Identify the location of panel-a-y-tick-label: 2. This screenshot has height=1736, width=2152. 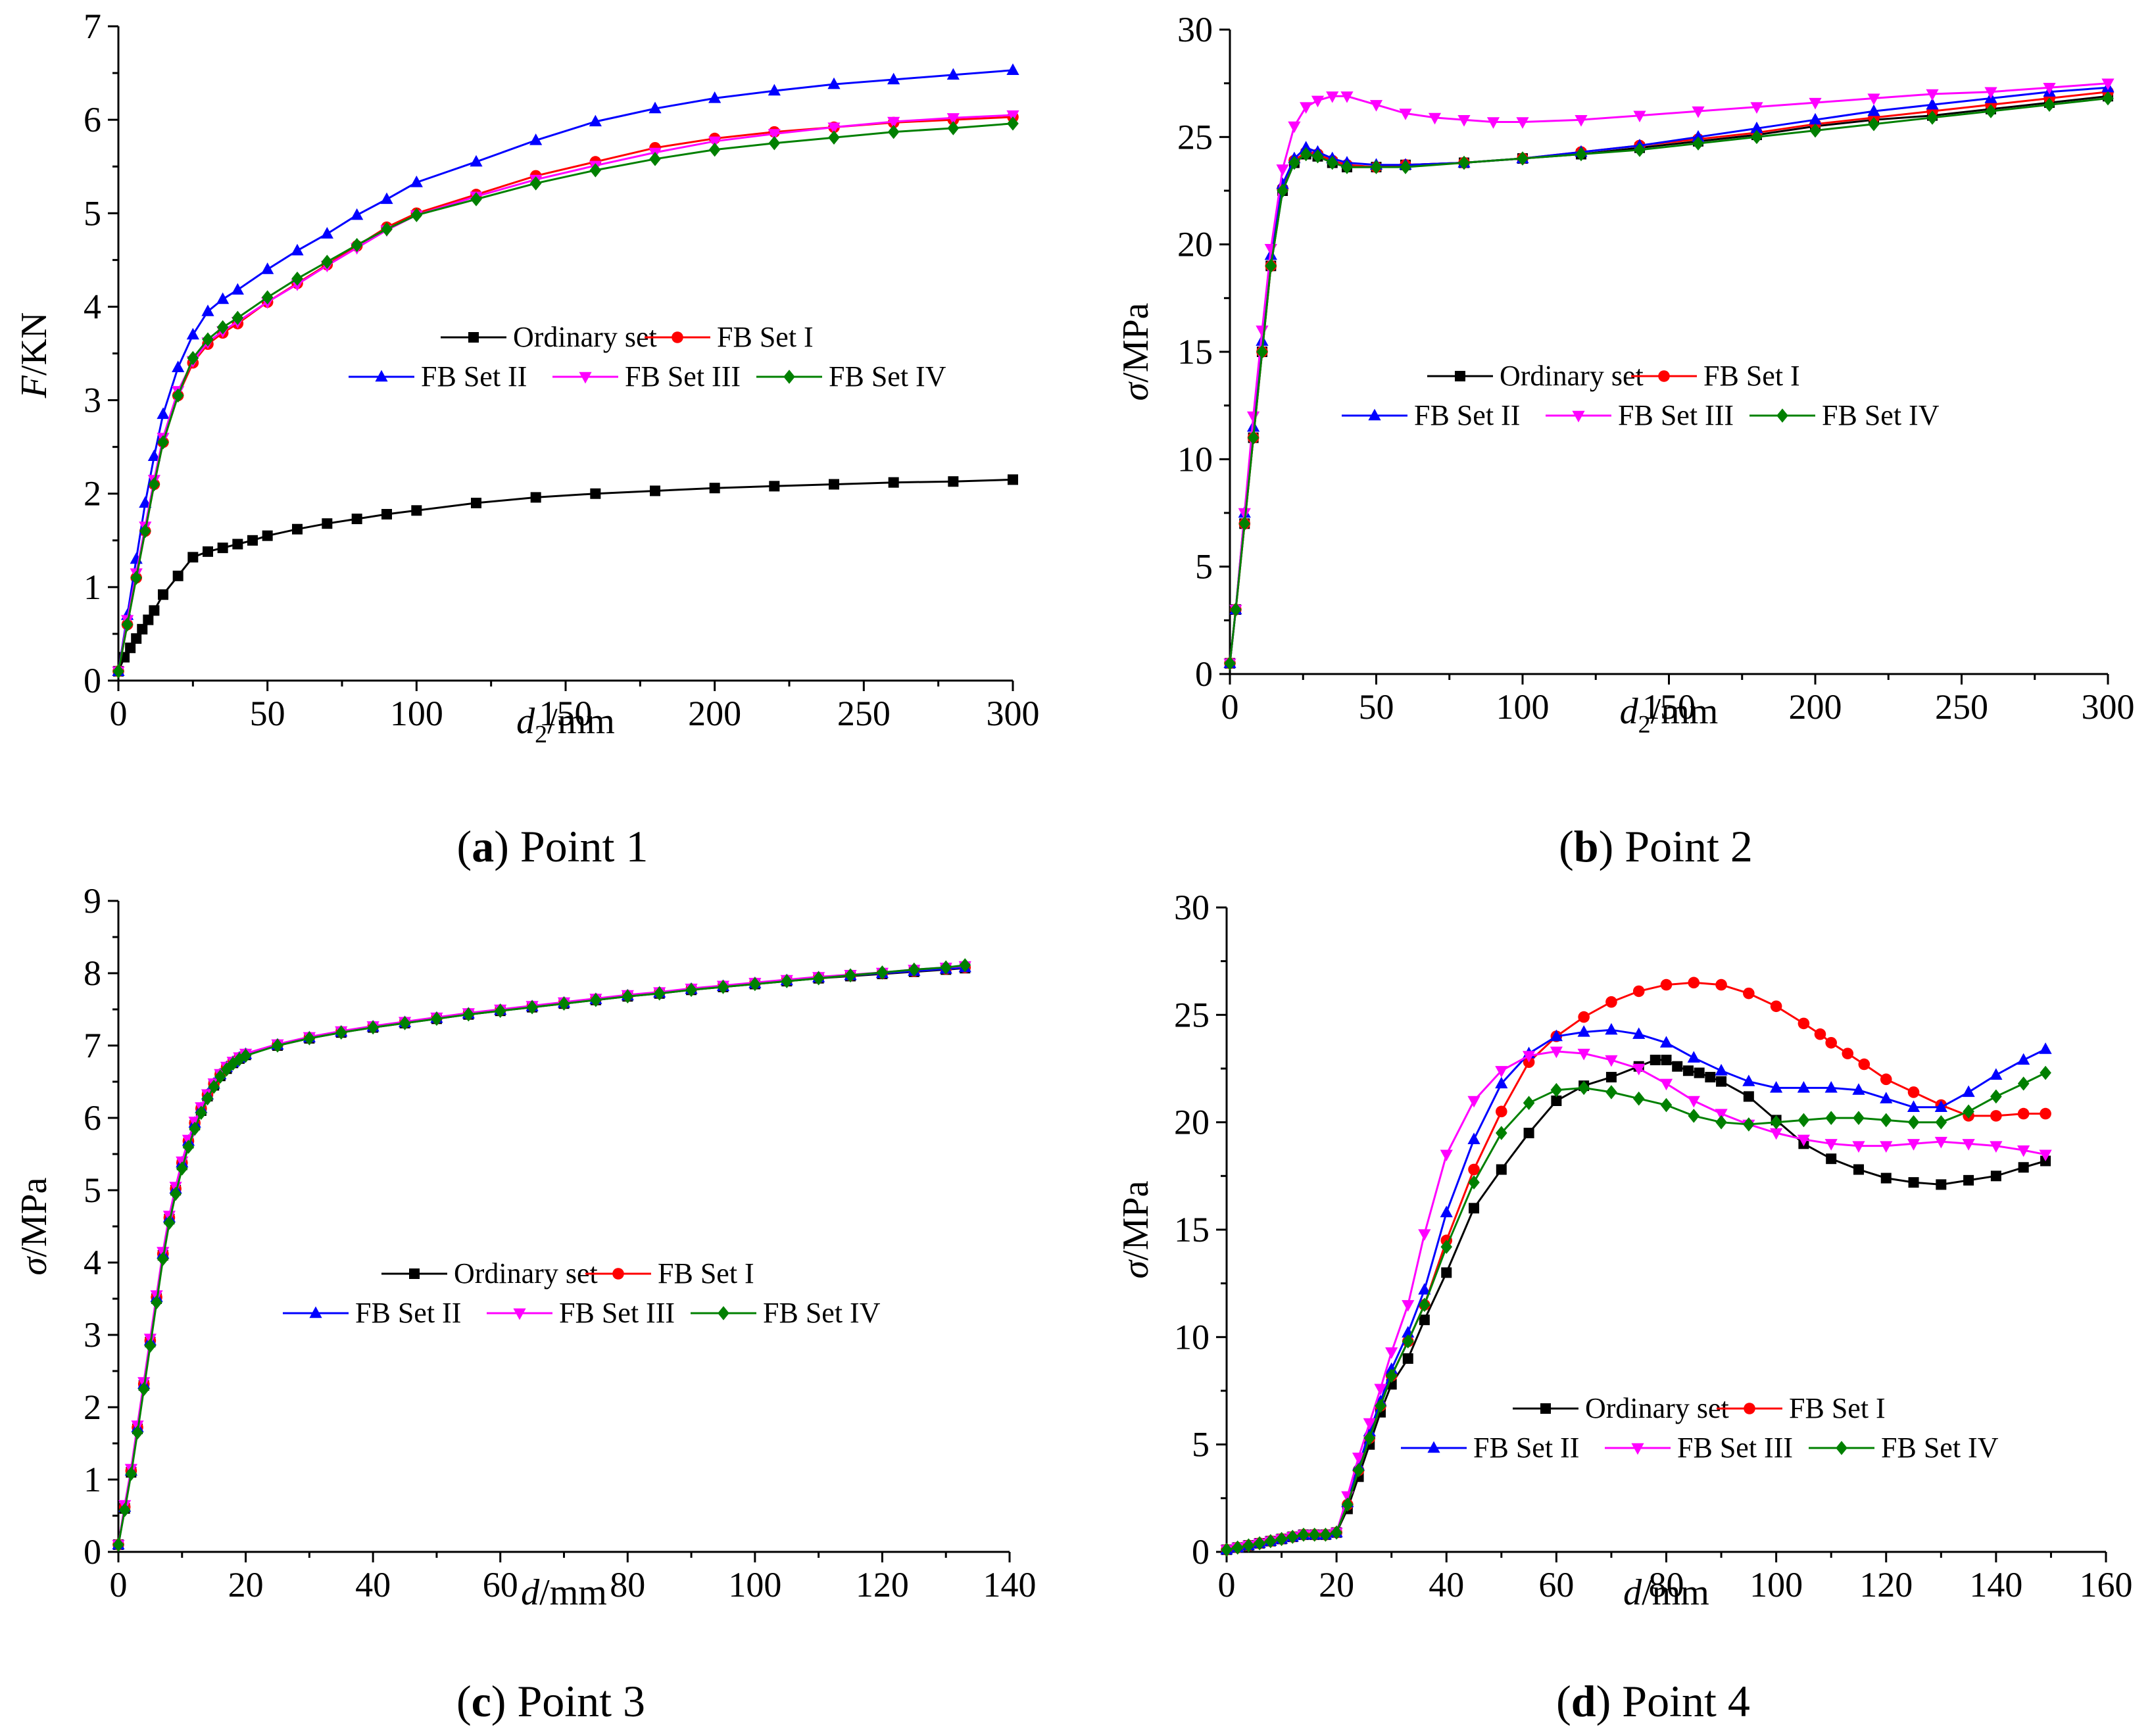
(92, 494).